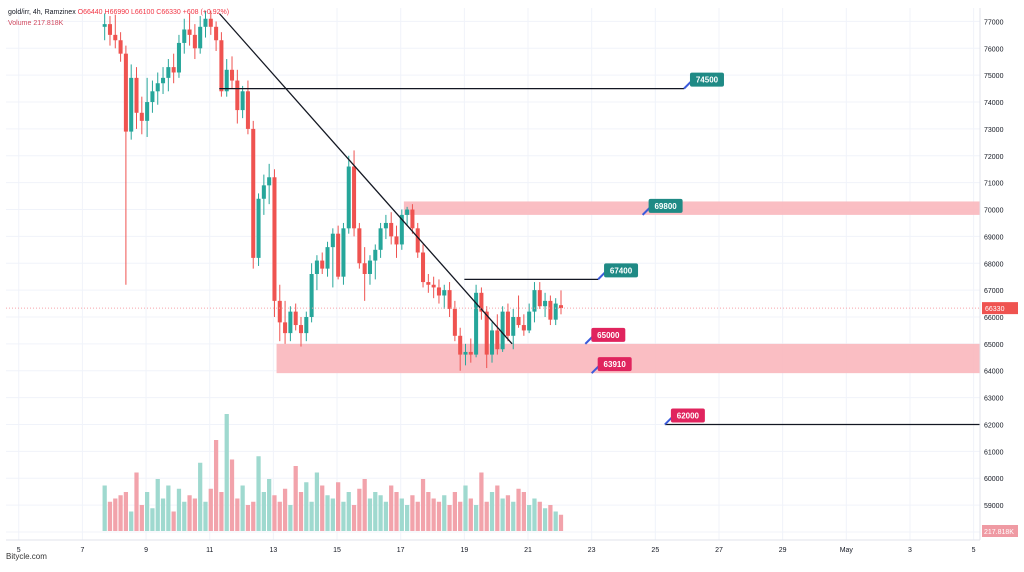 The width and height of the screenshot is (1024, 572). I want to click on time-tick-label: 21, so click(528, 550).